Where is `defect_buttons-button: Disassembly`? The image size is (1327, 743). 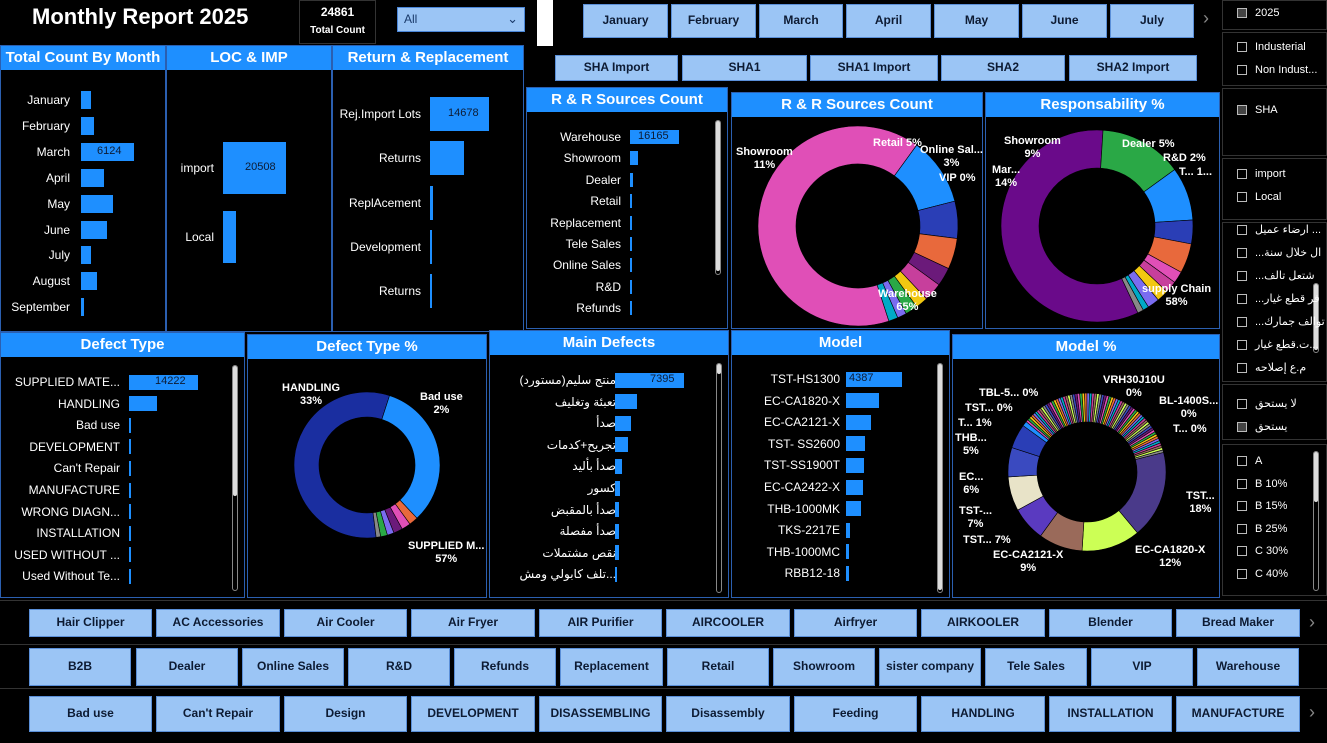
defect_buttons-button: Disassembly is located at coordinates (728, 714).